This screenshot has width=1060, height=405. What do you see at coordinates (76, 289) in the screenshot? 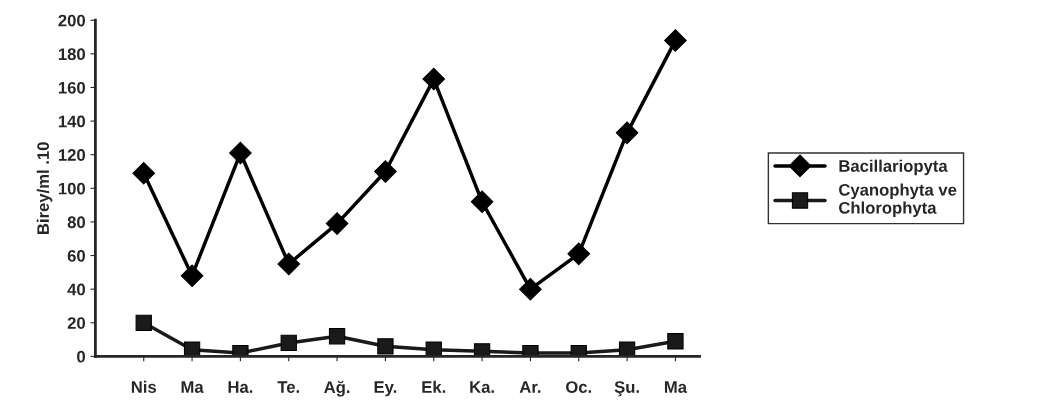
I see `y-tick-label: 40` at bounding box center [76, 289].